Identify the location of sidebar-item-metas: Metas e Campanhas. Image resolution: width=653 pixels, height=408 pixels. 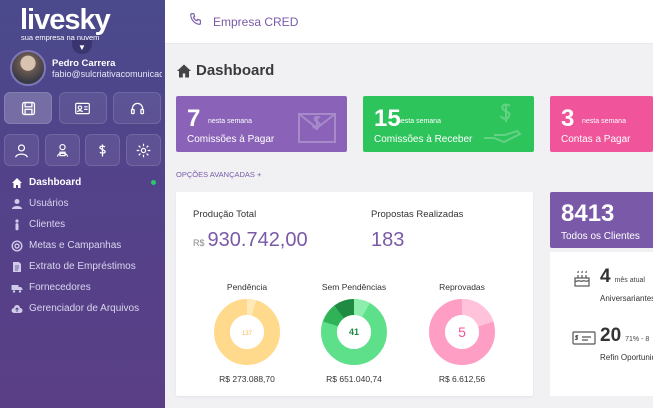
(82, 245).